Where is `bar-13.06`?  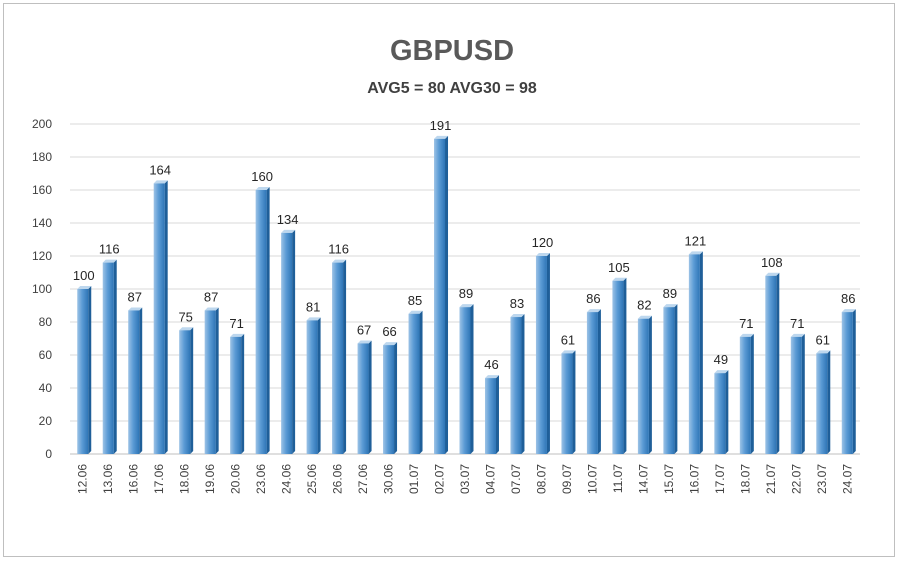 bar-13.06 is located at coordinates (109, 356).